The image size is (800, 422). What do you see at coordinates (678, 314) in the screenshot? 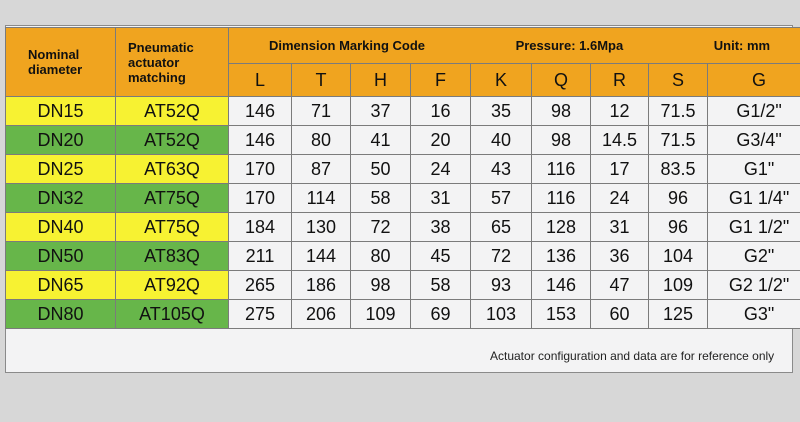
I see `value-cell-s: 125` at bounding box center [678, 314].